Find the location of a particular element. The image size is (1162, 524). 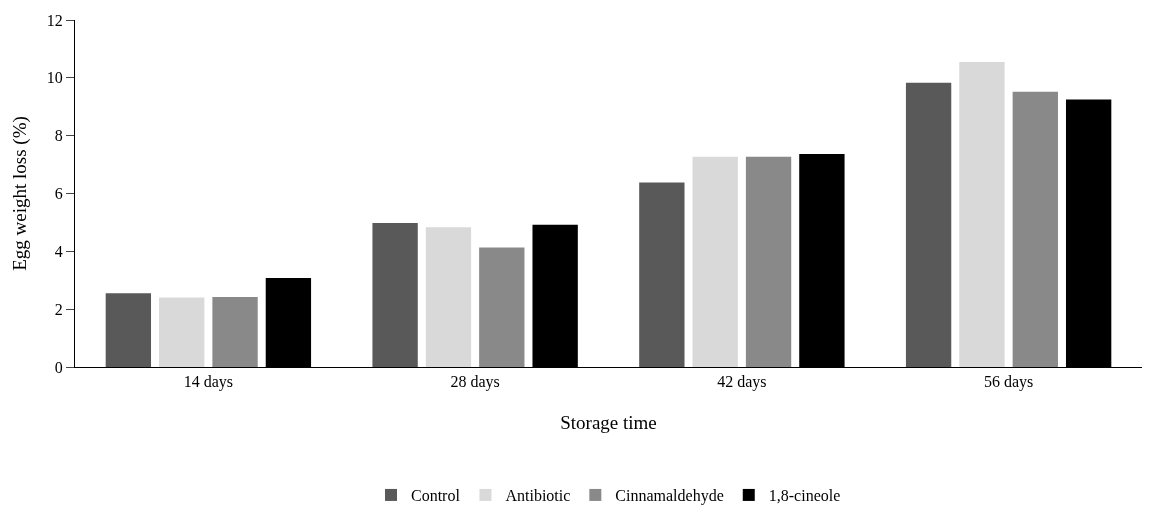

x-tick-label: 56 days is located at coordinates (1008, 382).